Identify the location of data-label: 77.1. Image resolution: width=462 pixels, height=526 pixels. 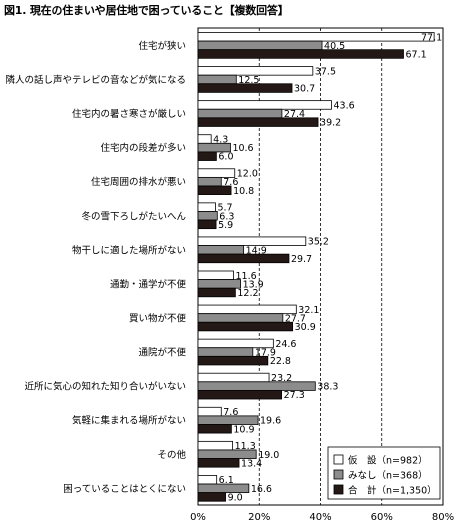
(431, 37).